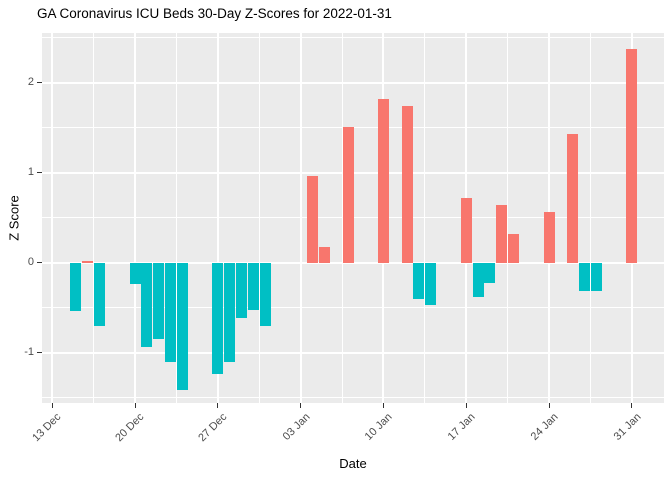 The height and width of the screenshot is (480, 672). Describe the element at coordinates (296, 427) in the screenshot. I see `x-tick-label: 03 Jan` at that location.